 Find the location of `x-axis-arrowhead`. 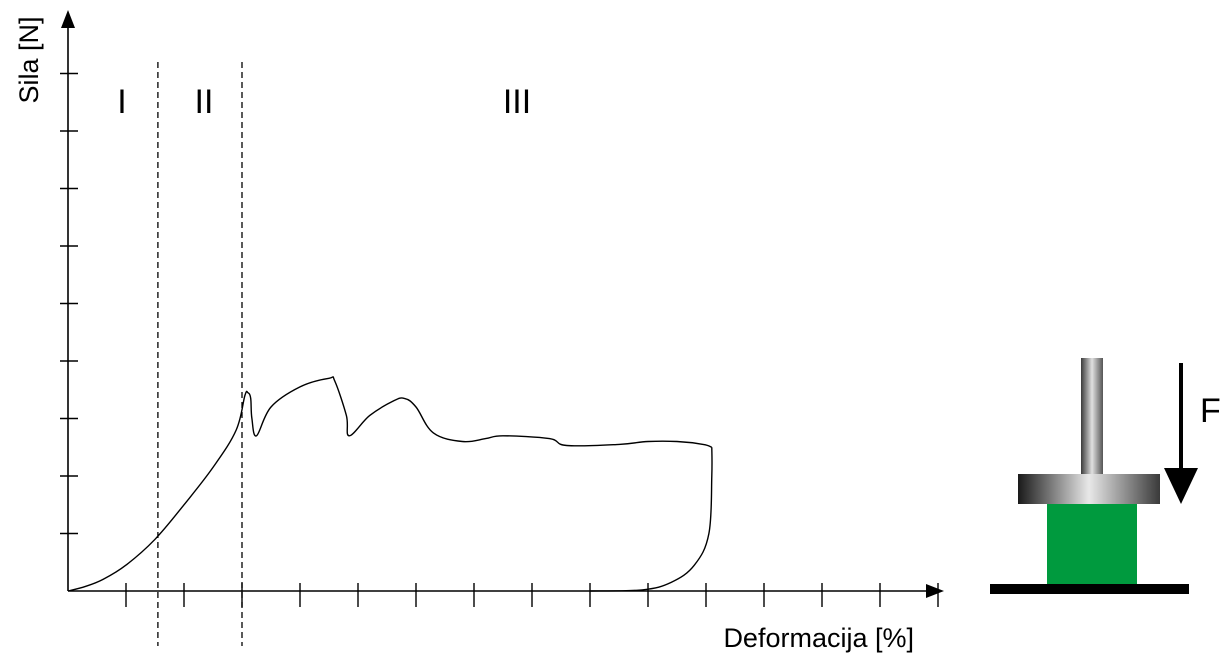

x-axis-arrowhead is located at coordinates (935, 591).